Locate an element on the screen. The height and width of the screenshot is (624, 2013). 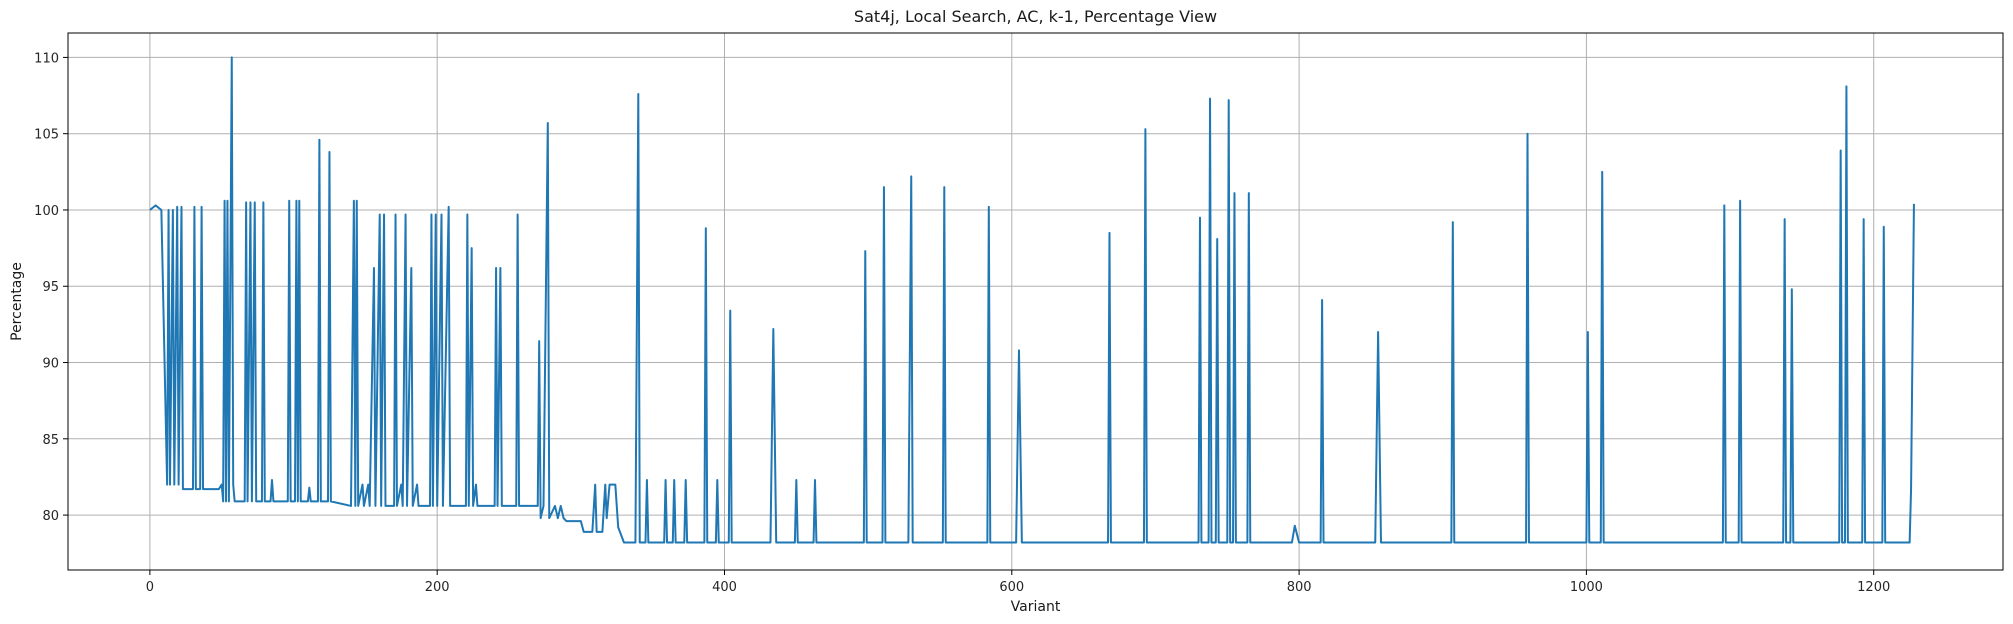
x-tick-label: 1000 is located at coordinates (1586, 587).